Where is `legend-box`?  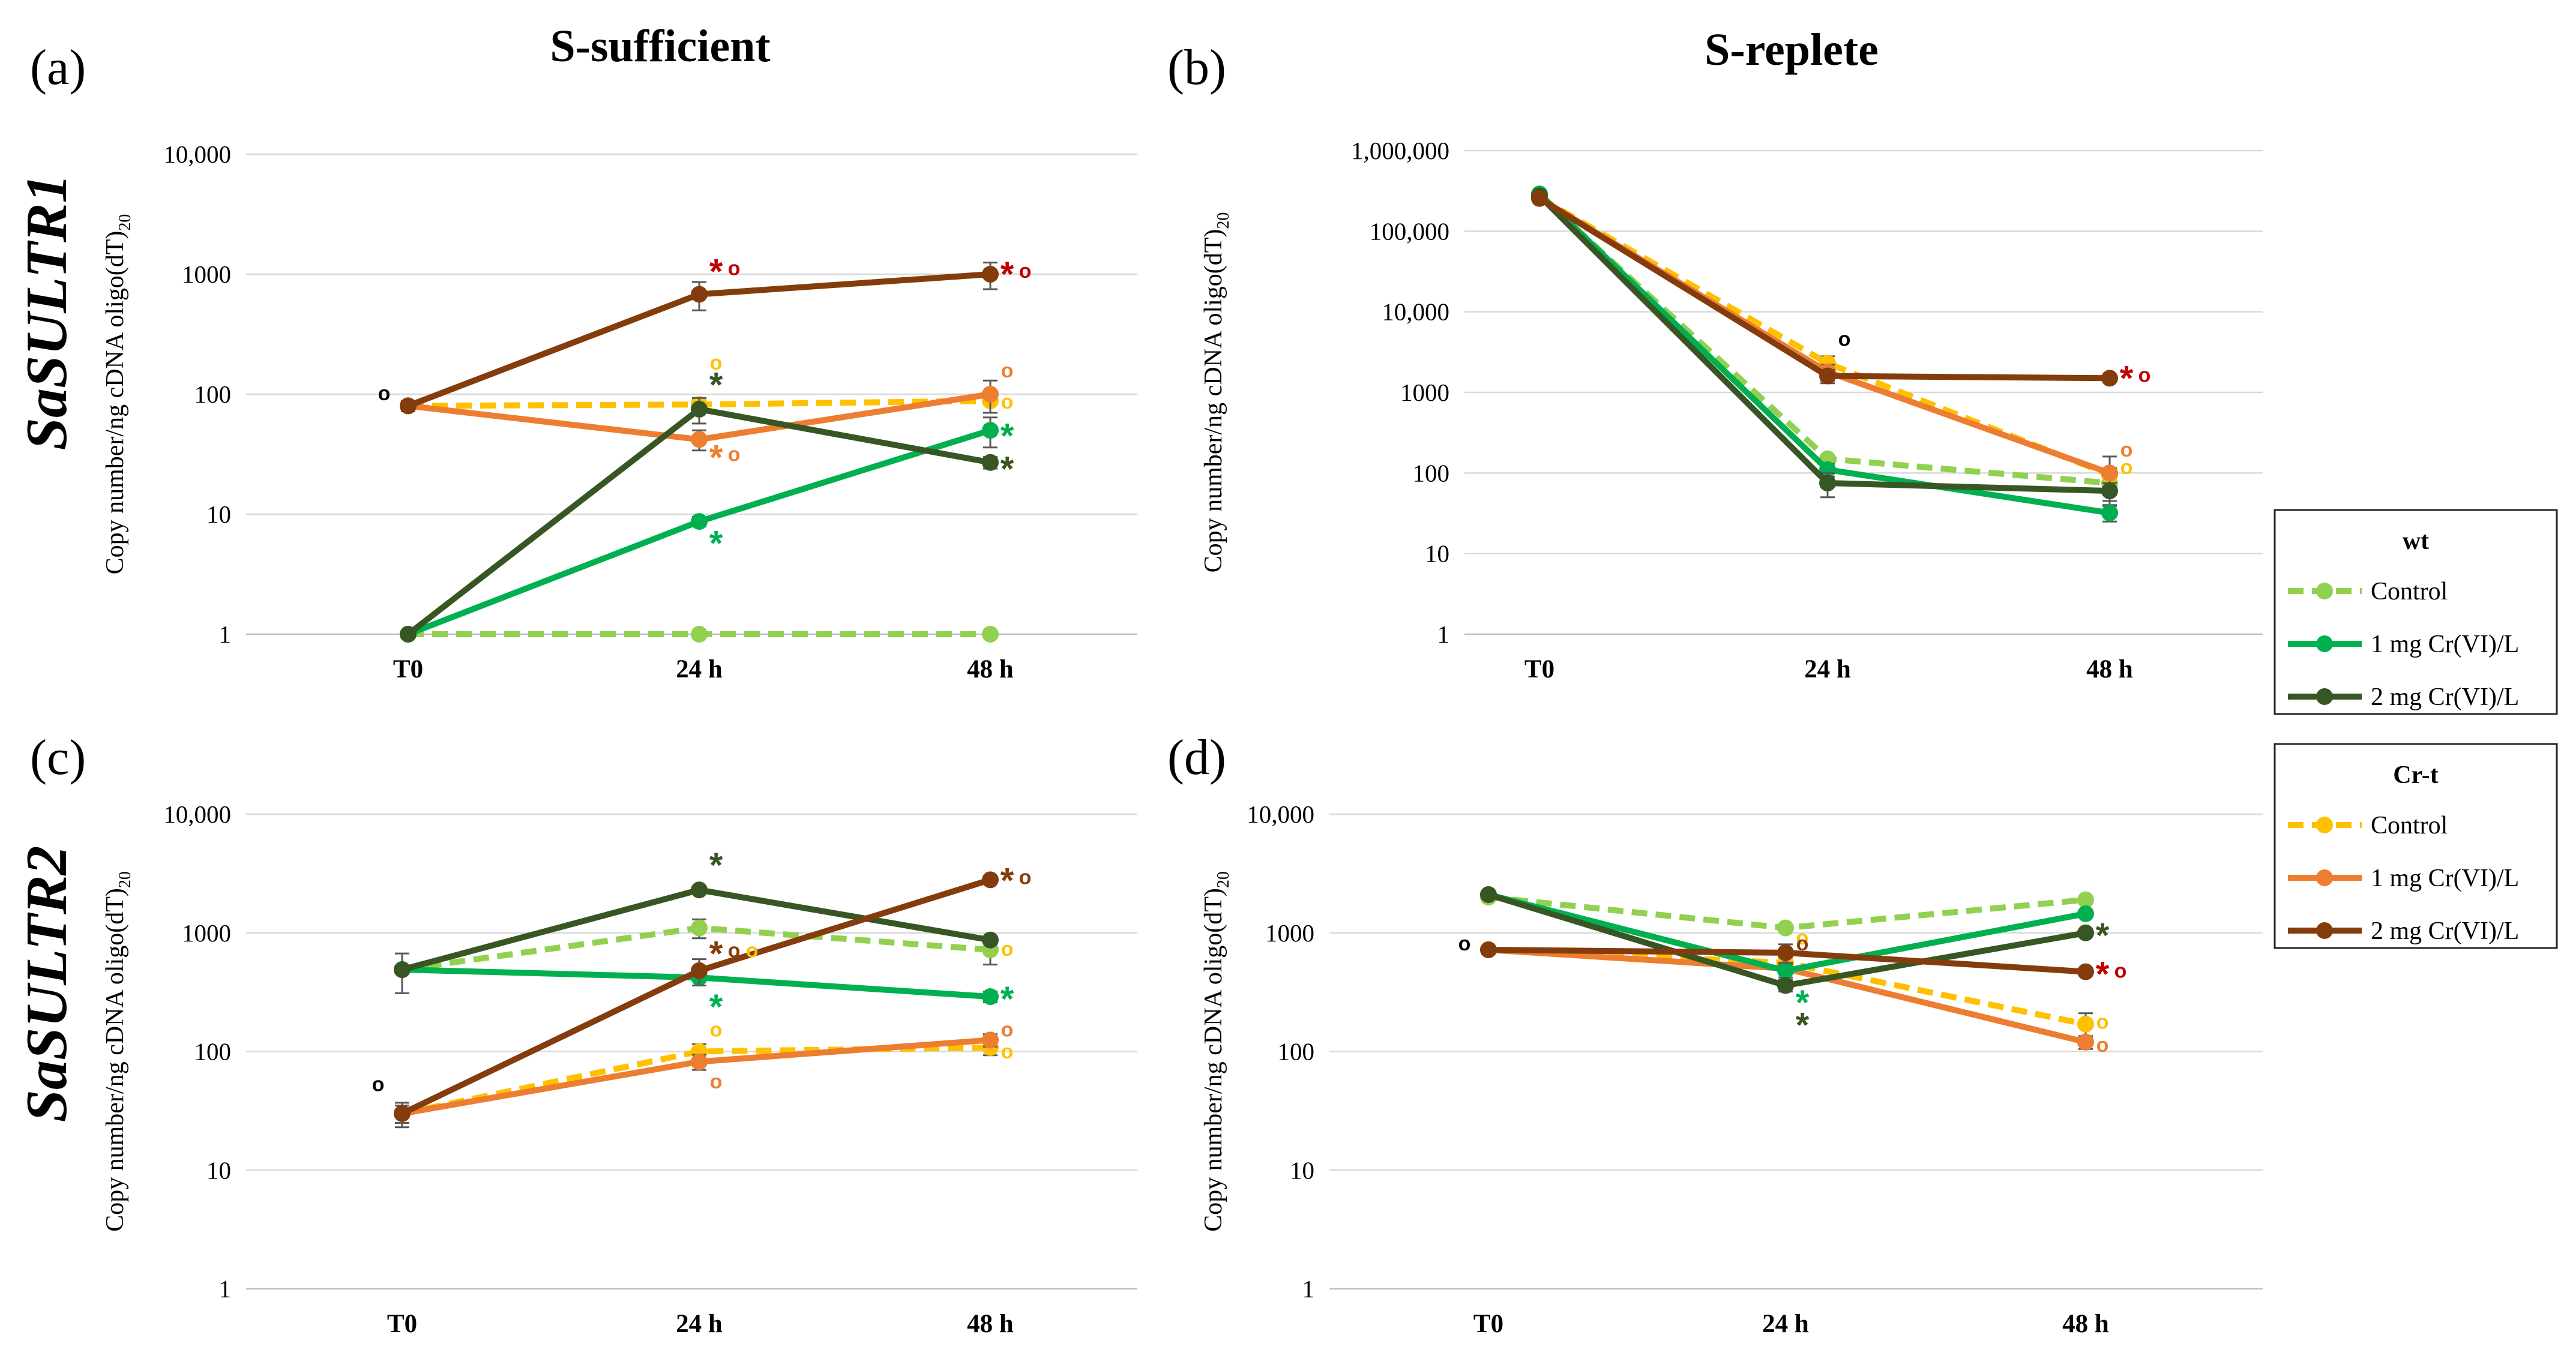 legend-box is located at coordinates (2416, 846).